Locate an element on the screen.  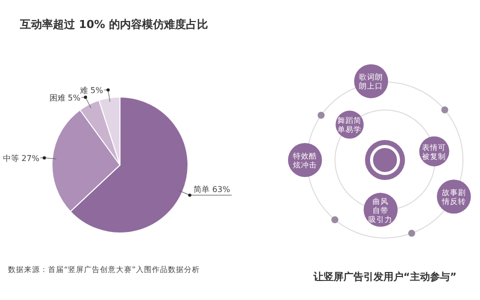
slice-label: 困难 5% is located at coordinates (65, 97).